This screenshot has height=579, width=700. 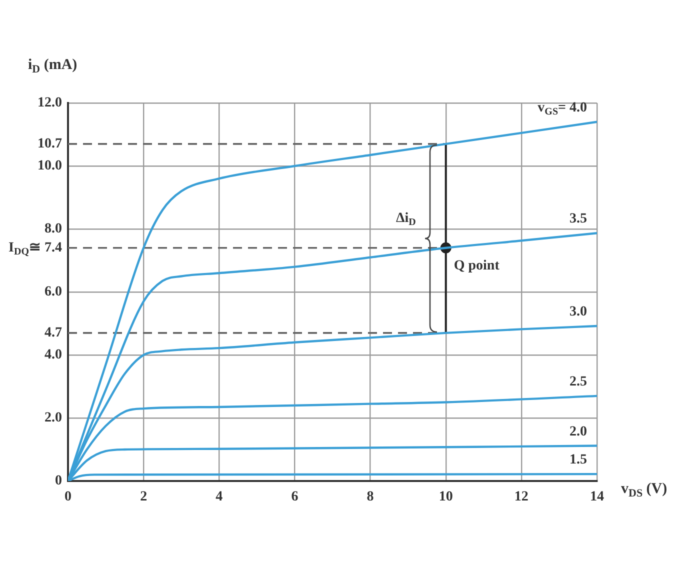 What do you see at coordinates (521, 497) in the screenshot?
I see `x-tick-label: 12` at bounding box center [521, 497].